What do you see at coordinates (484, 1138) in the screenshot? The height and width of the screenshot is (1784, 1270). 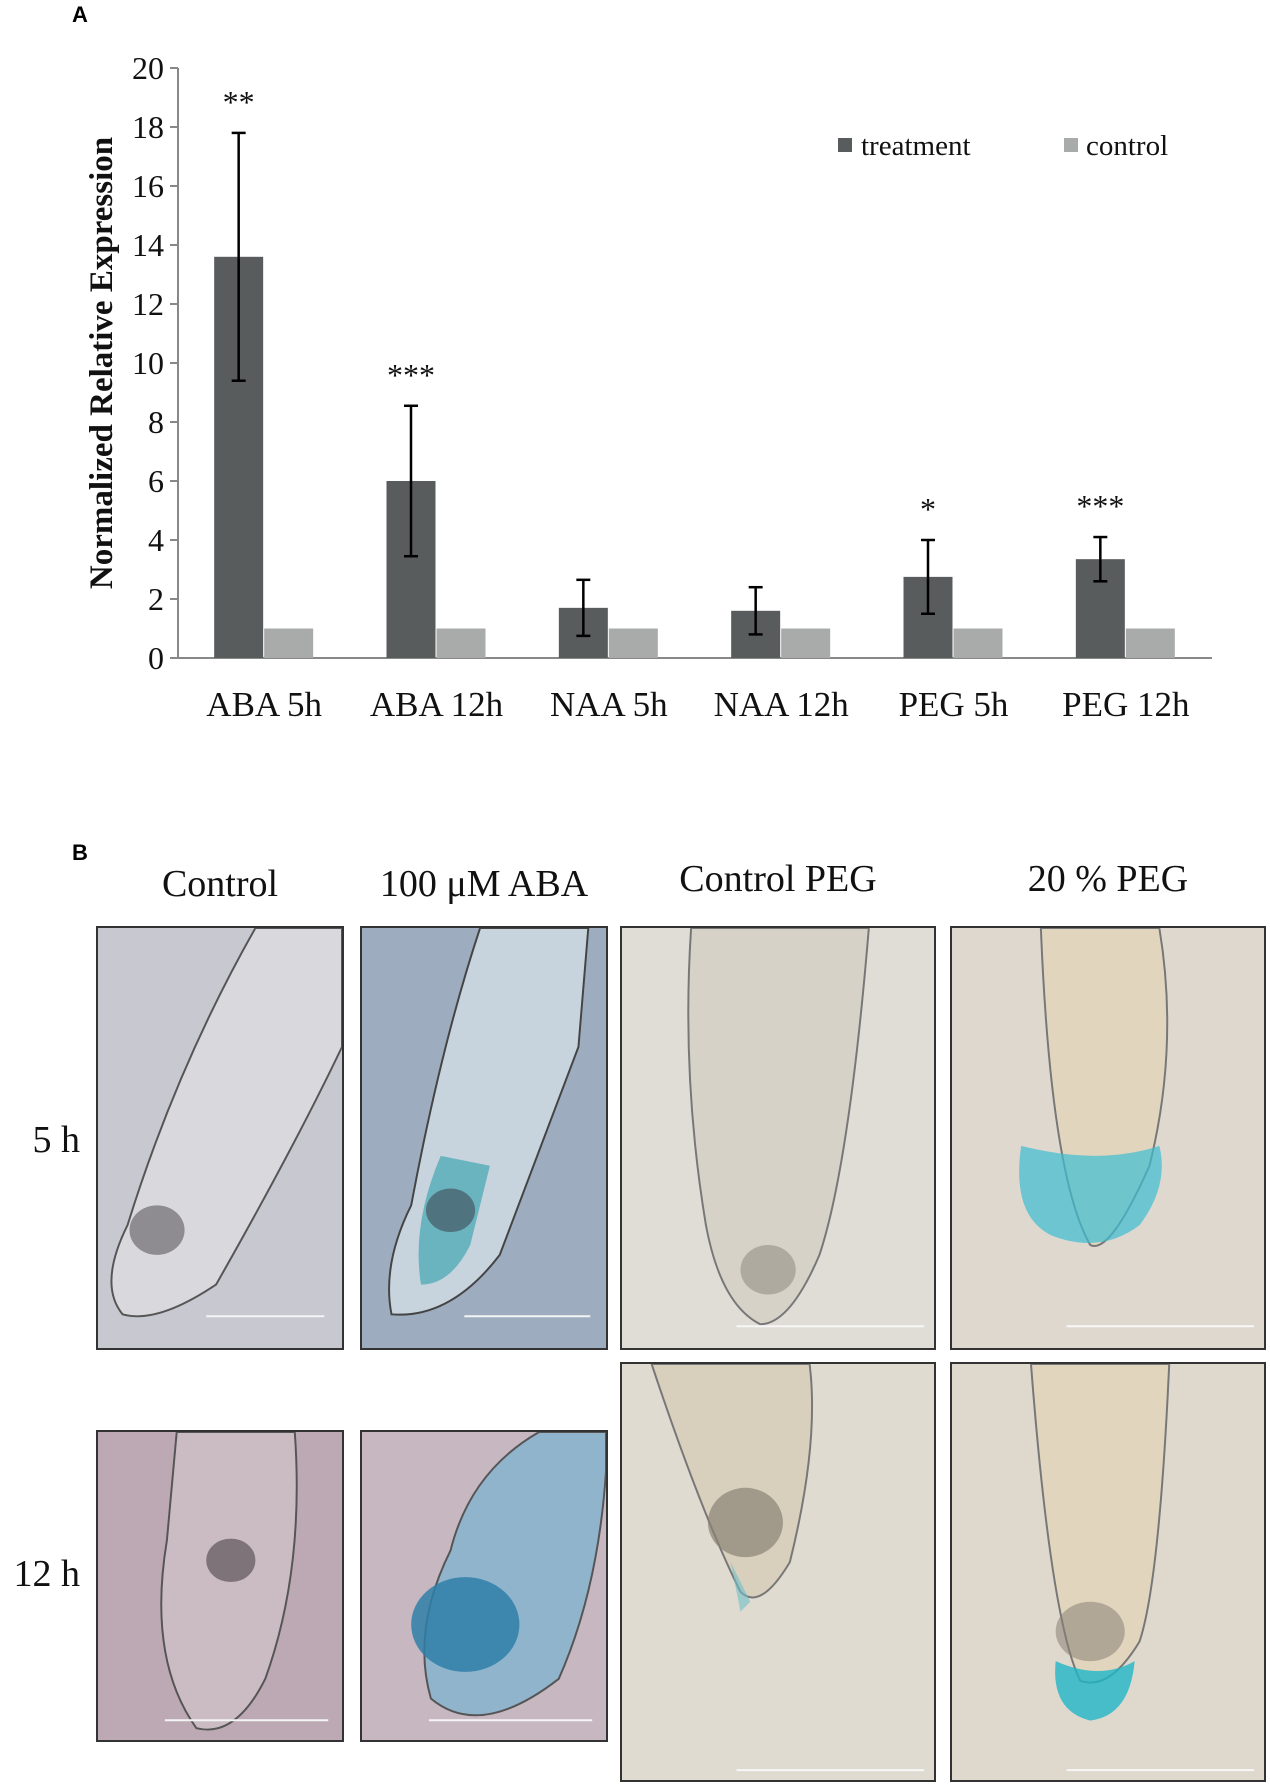 I see `micrograph-aba-5h` at bounding box center [484, 1138].